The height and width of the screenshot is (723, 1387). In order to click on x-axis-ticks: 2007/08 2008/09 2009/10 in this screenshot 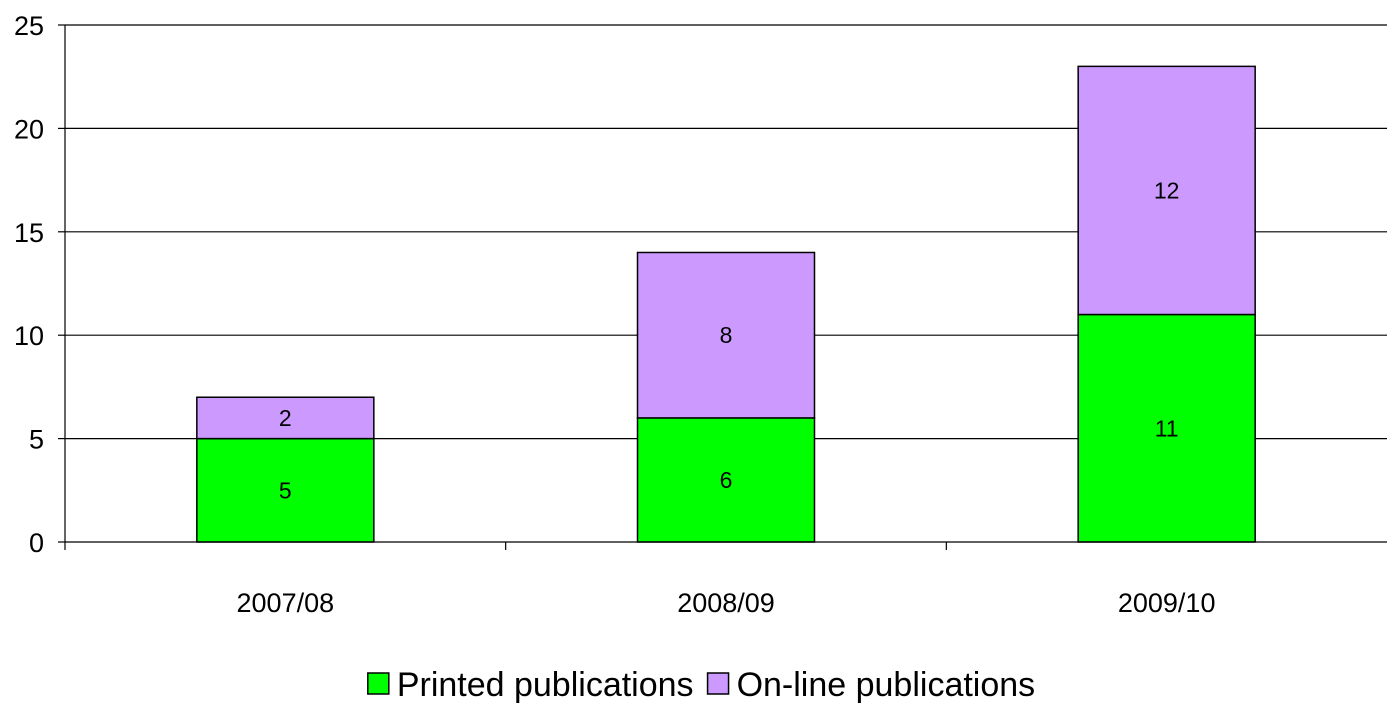, I will do `click(726, 603)`.